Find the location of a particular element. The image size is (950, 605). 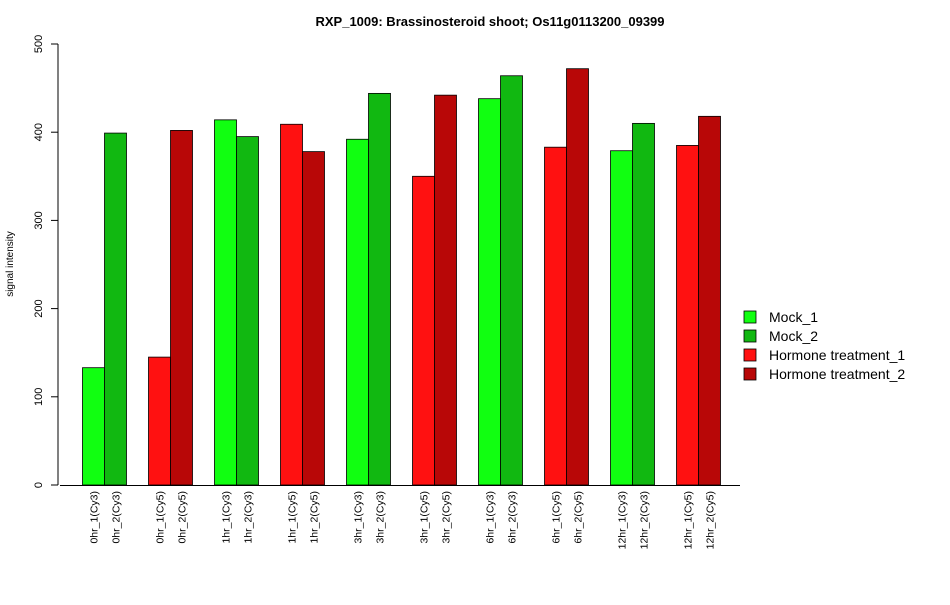

x-tick-label: 0hr_1(Cy3) is located at coordinates (95, 517).